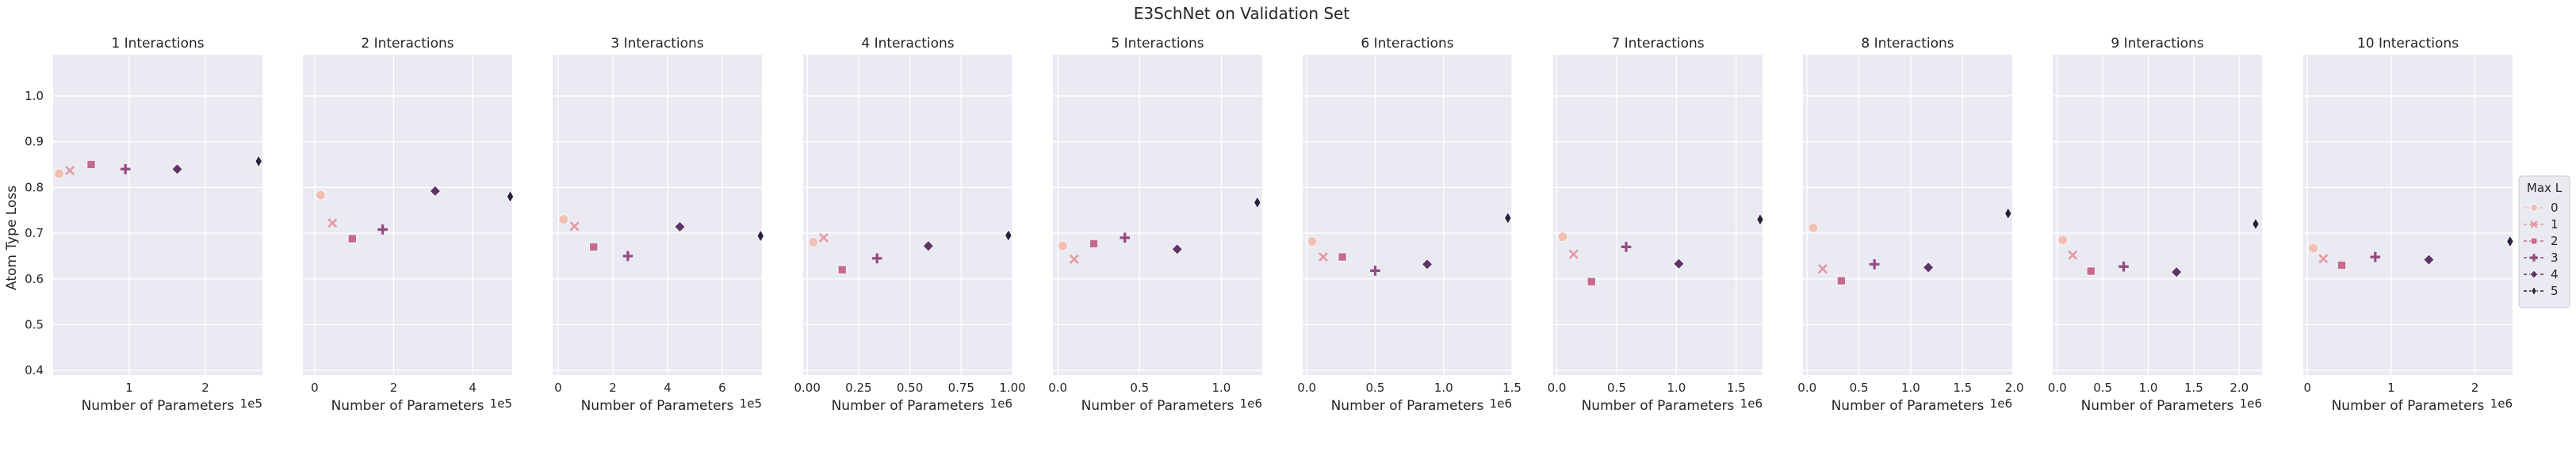 The width and height of the screenshot is (2576, 467). What do you see at coordinates (2555, 258) in the screenshot?
I see `legend-label: 3` at bounding box center [2555, 258].